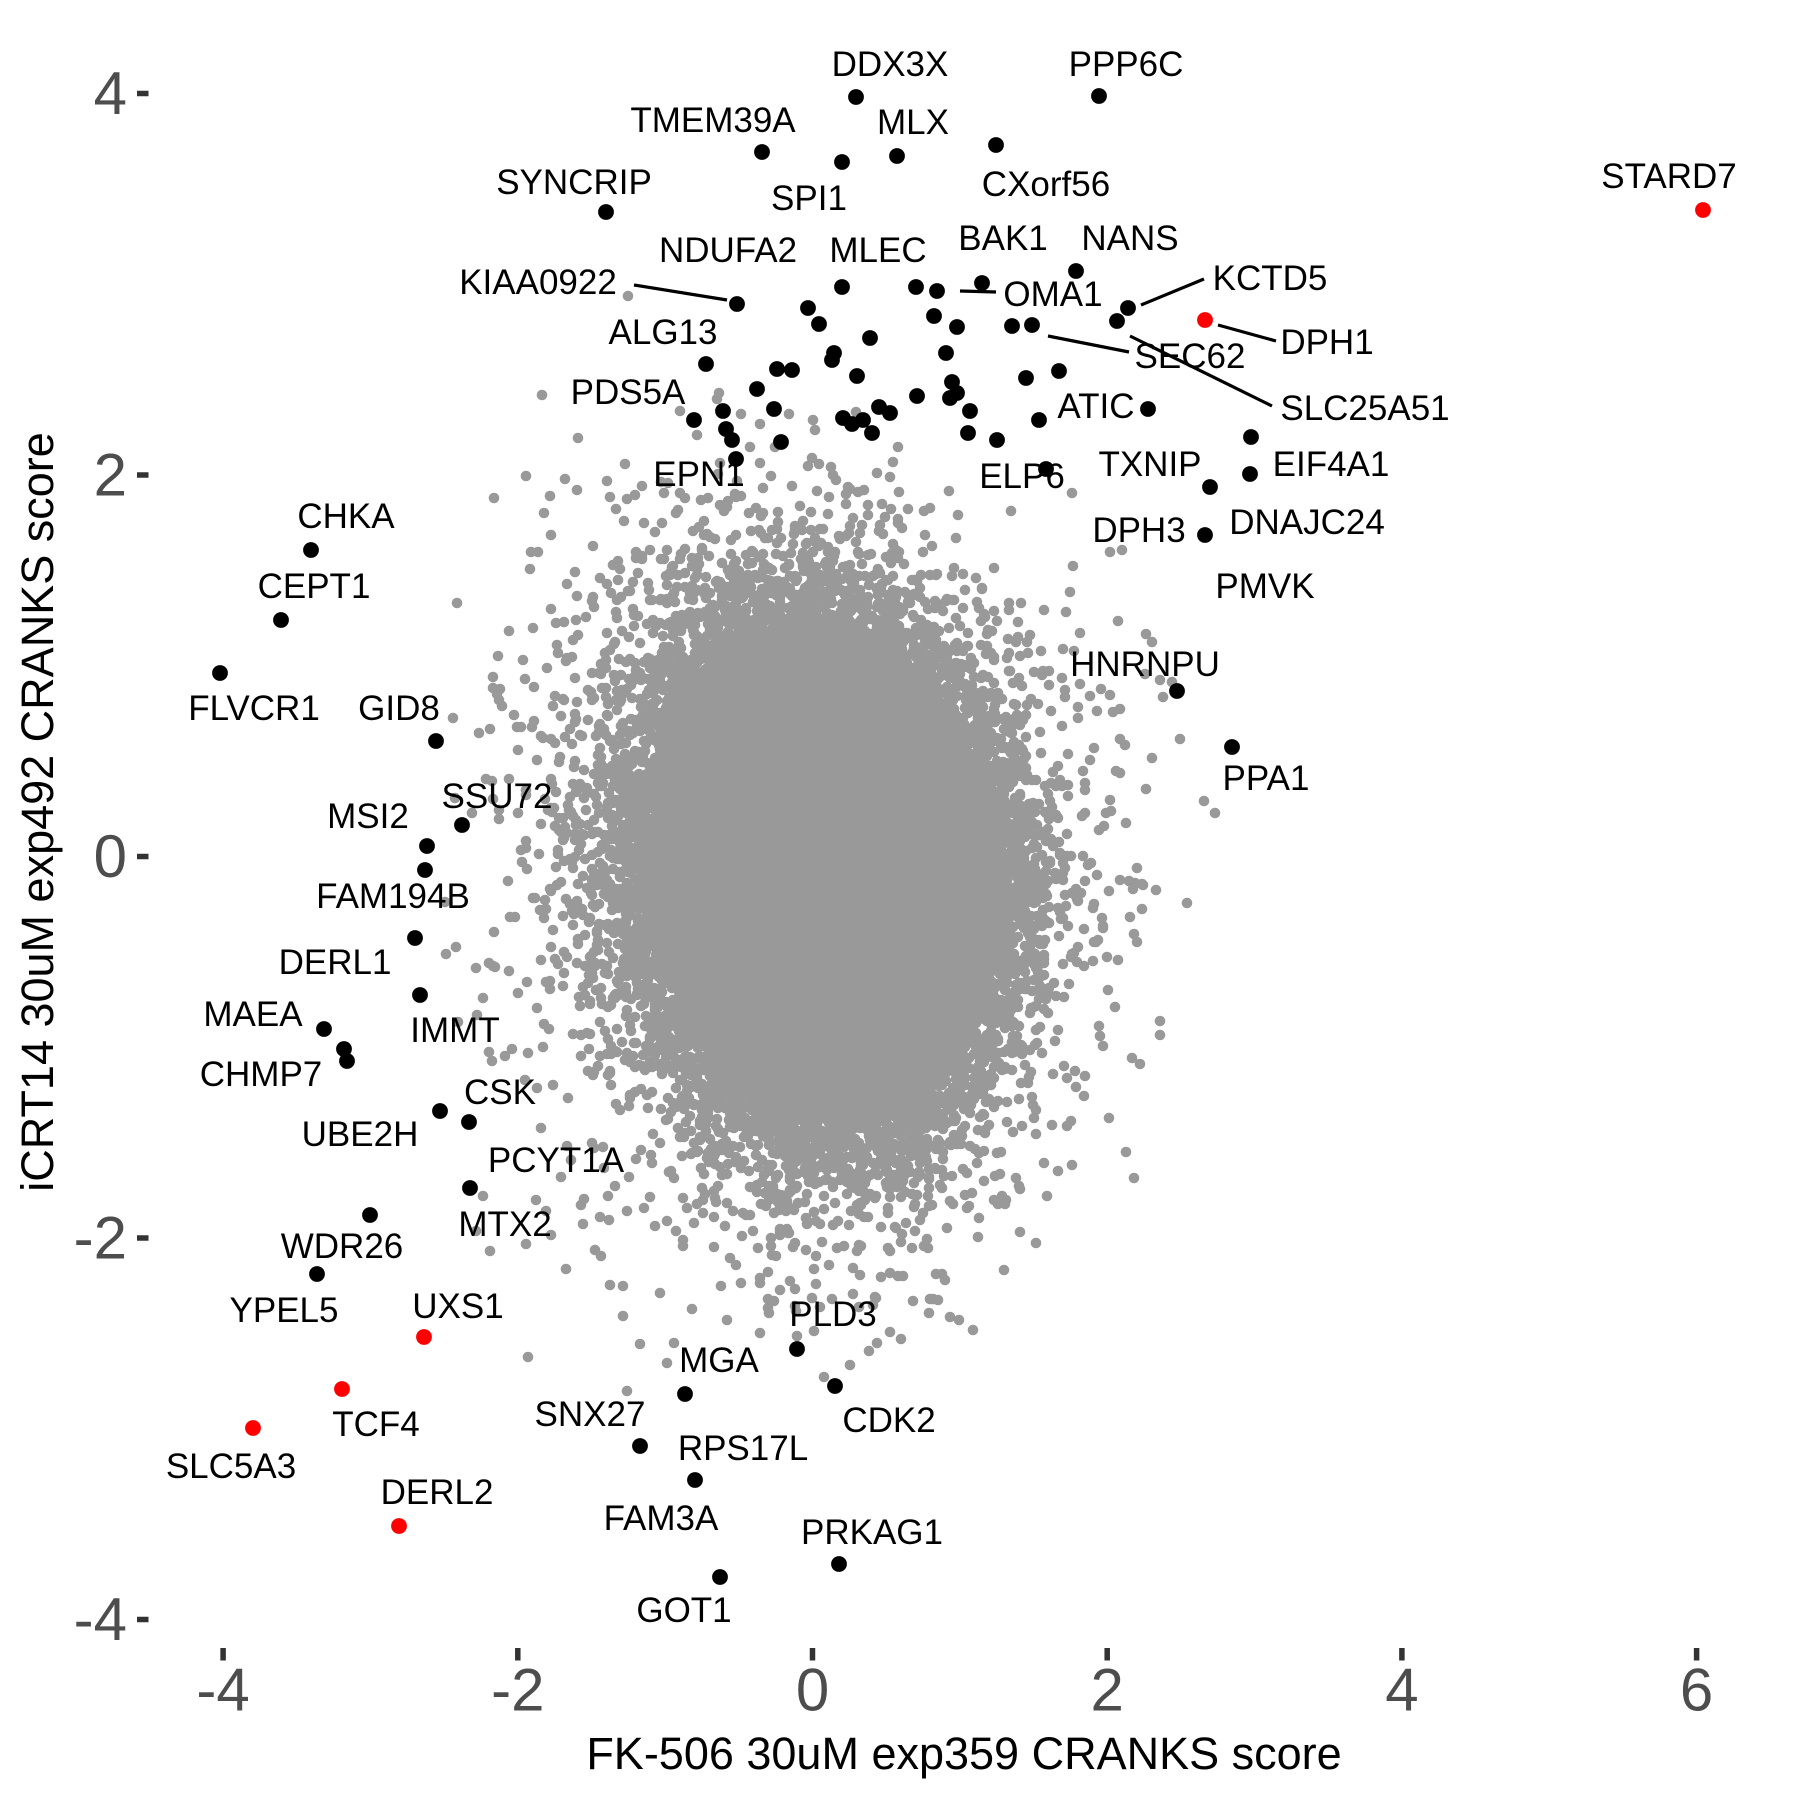  I want to click on svg-text: STARD7, so click(1669, 176).